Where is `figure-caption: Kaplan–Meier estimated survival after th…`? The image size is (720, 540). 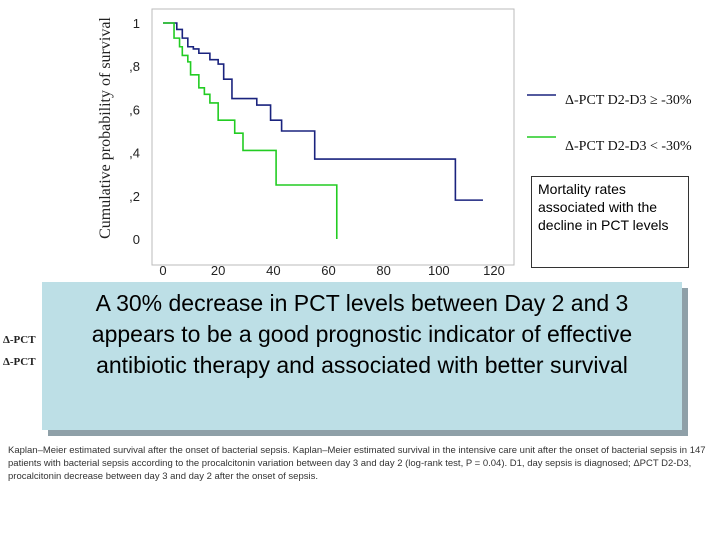 figure-caption: Kaplan–Meier estimated survival after th… is located at coordinates (361, 463).